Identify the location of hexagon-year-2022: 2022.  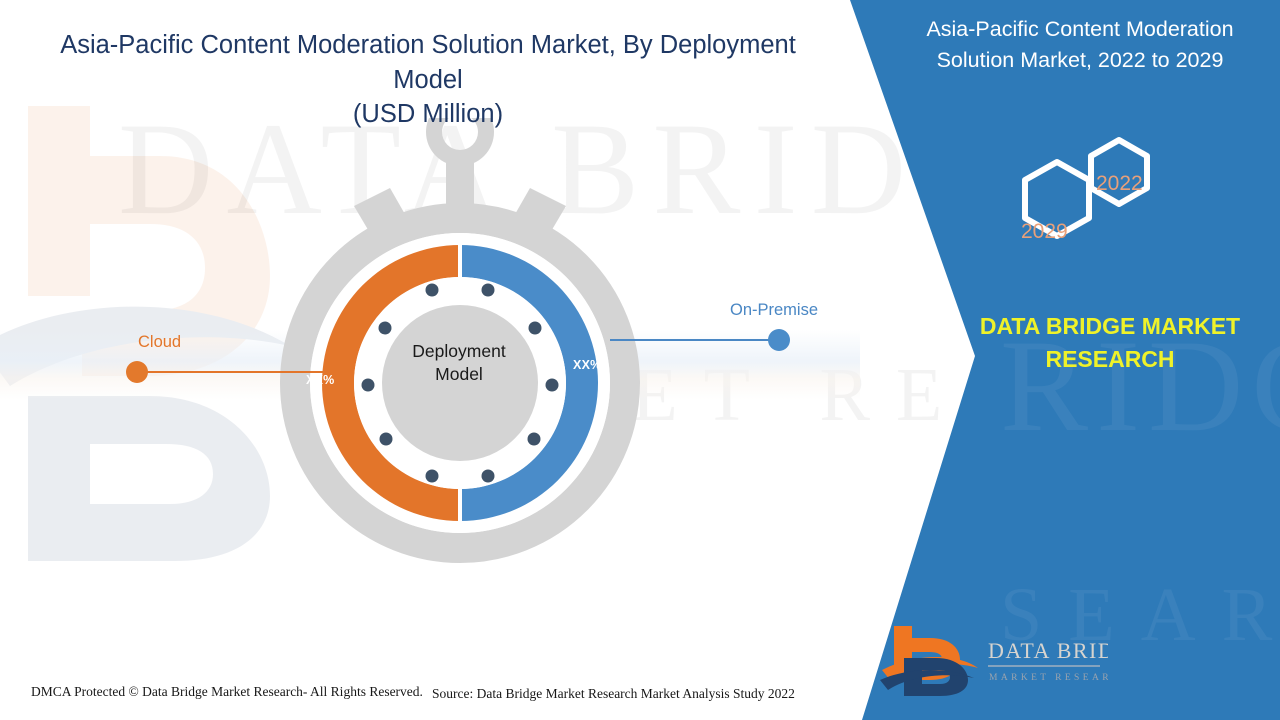
(1119, 183).